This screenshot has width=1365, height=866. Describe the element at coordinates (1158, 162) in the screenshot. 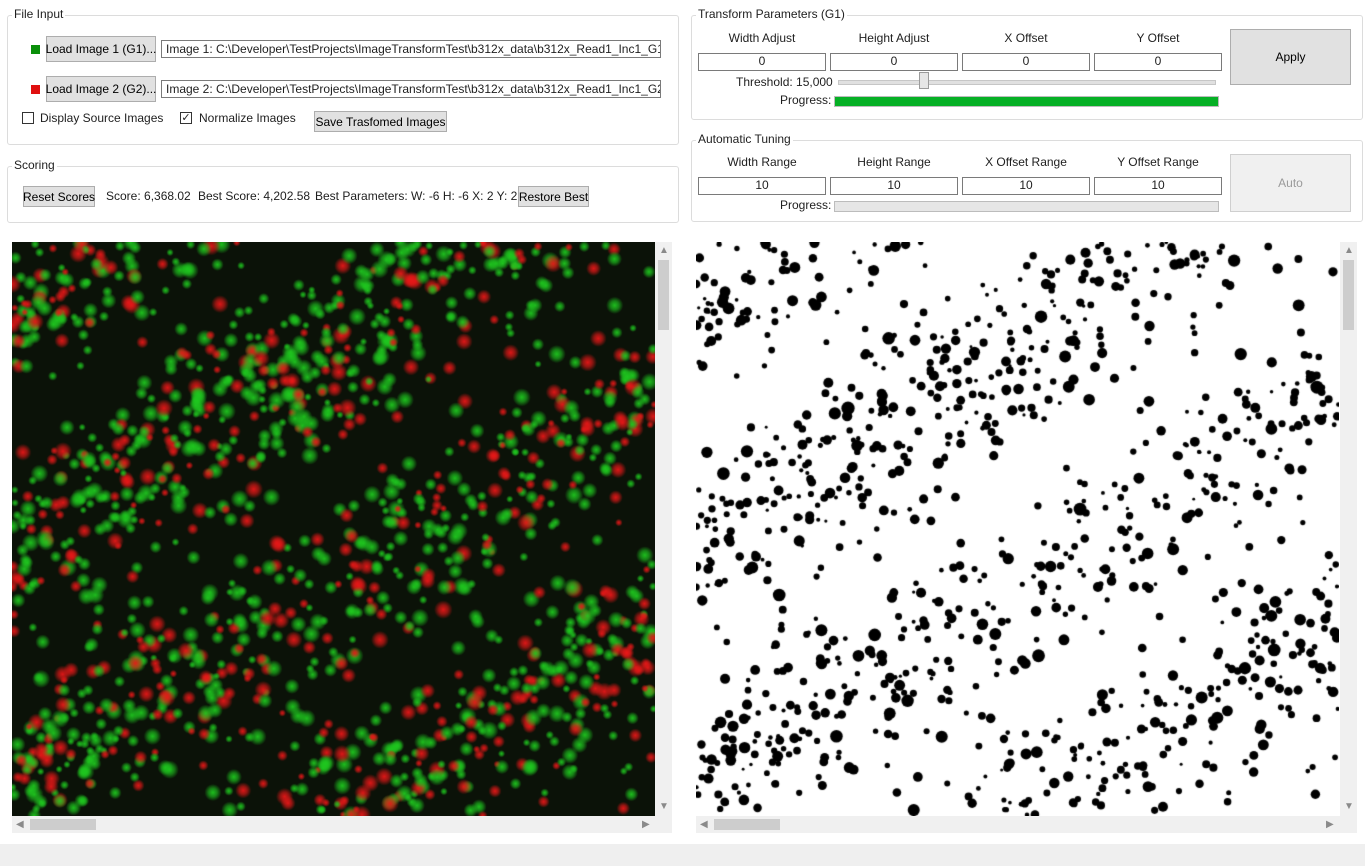

I see `y-offset-range-label: Y Offset Range` at that location.